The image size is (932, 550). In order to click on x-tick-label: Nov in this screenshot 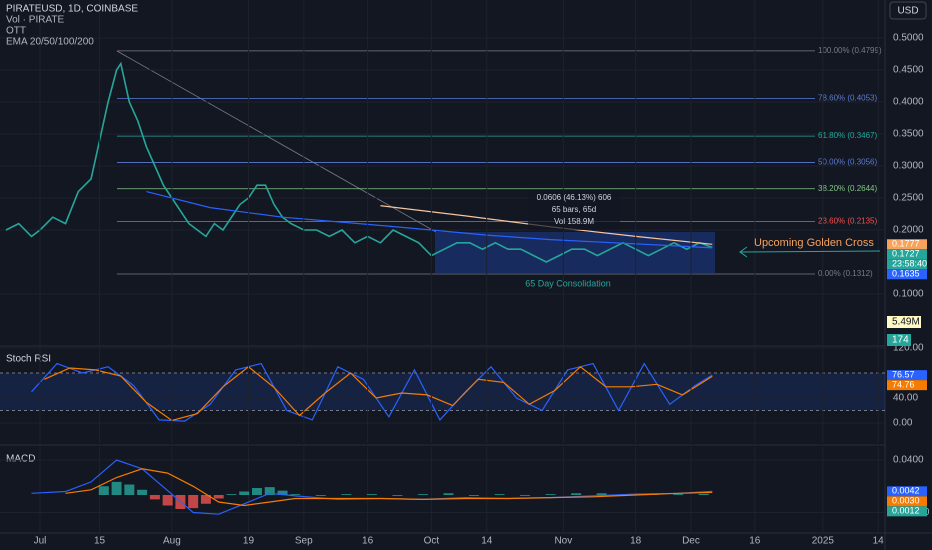, I will do `click(563, 541)`.